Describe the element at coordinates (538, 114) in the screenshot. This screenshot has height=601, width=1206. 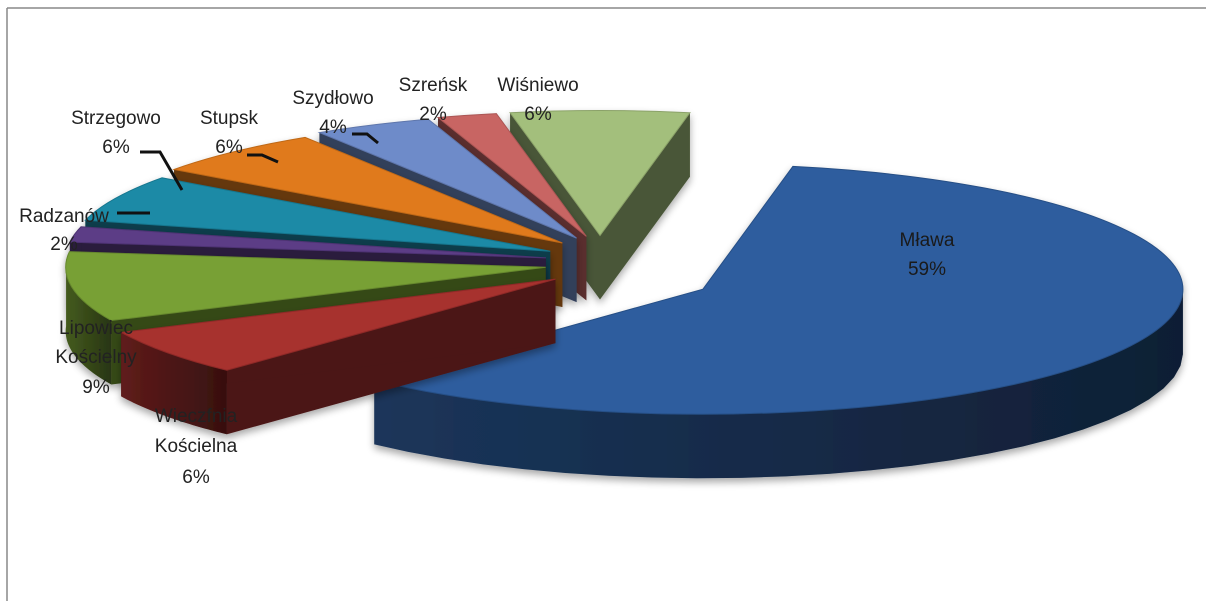
I see `label-wisniewo-pct: 6%` at that location.